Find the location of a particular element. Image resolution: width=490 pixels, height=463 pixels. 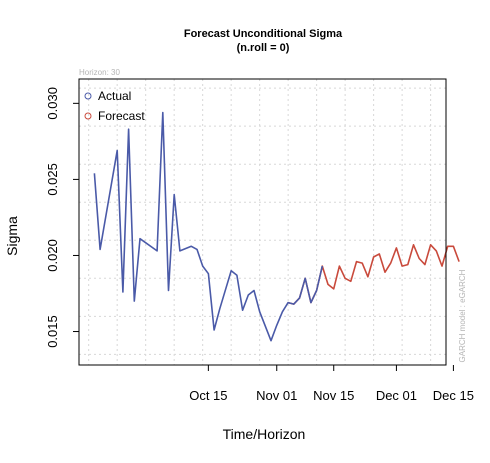

y-tick-label: 0.030 is located at coordinates (52, 103).